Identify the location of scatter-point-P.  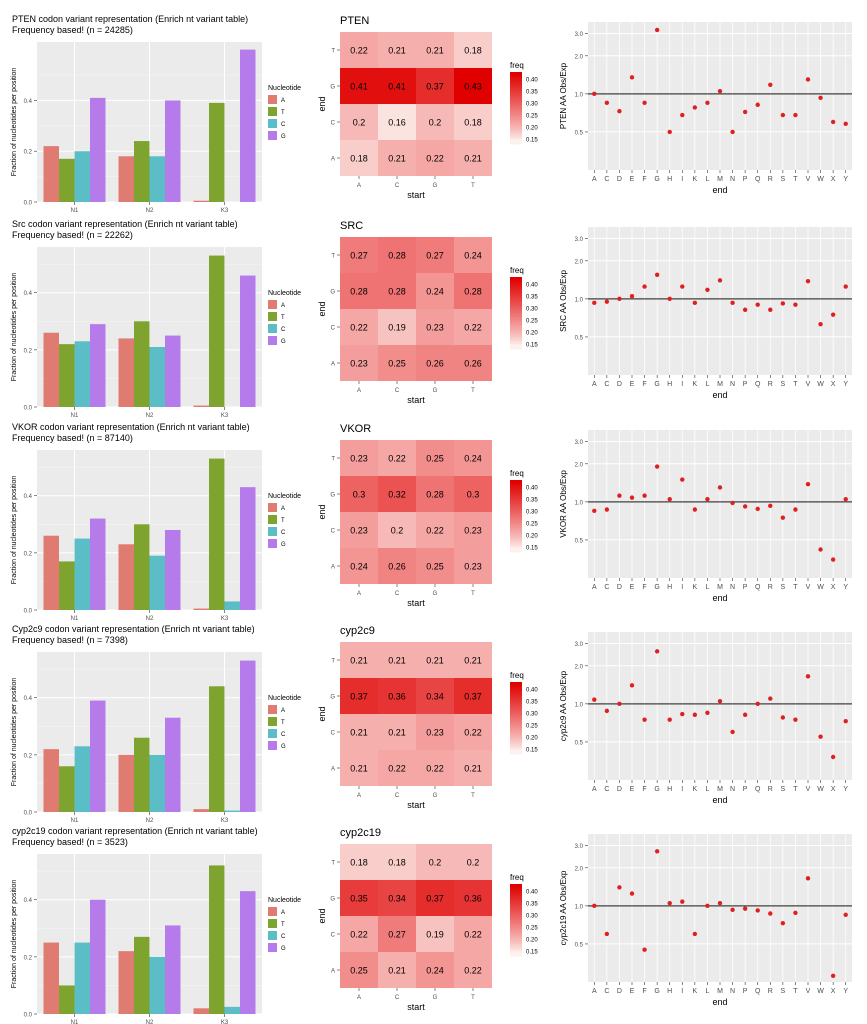
(745, 506).